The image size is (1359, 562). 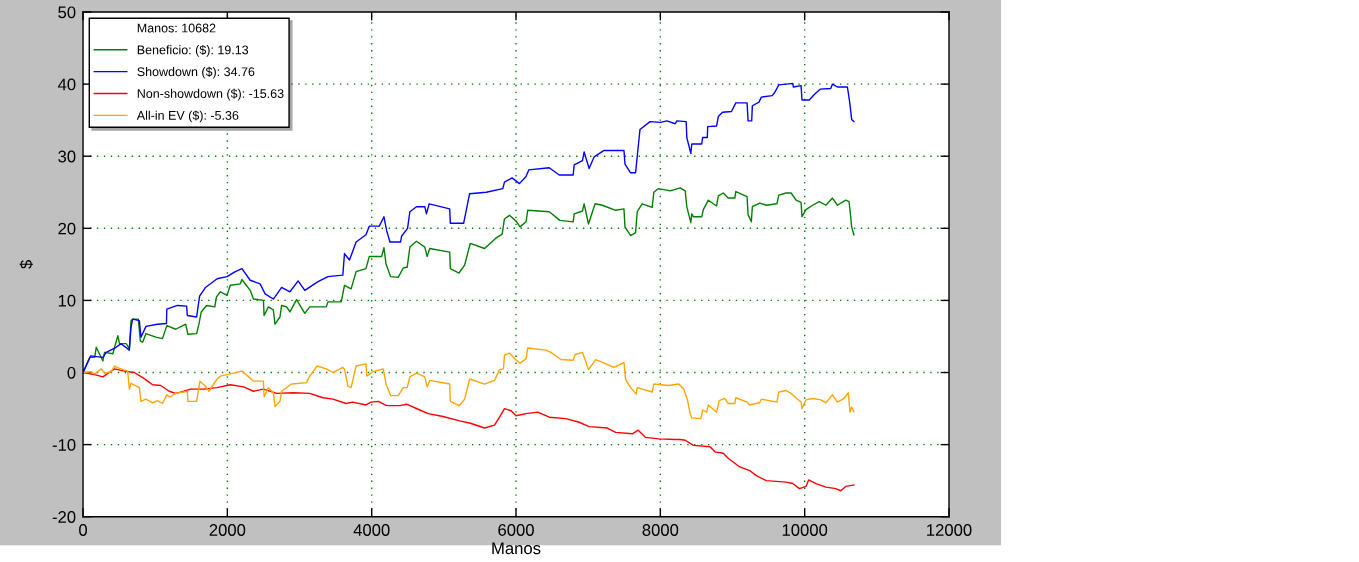 I want to click on legend-label: Non-showdown ($): -15.63, so click(x=210, y=94).